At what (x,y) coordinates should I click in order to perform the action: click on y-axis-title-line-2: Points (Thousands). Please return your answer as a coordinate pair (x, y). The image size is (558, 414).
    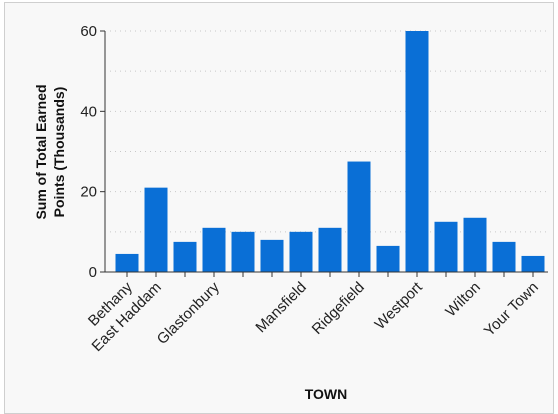
    Looking at the image, I should click on (59, 152).